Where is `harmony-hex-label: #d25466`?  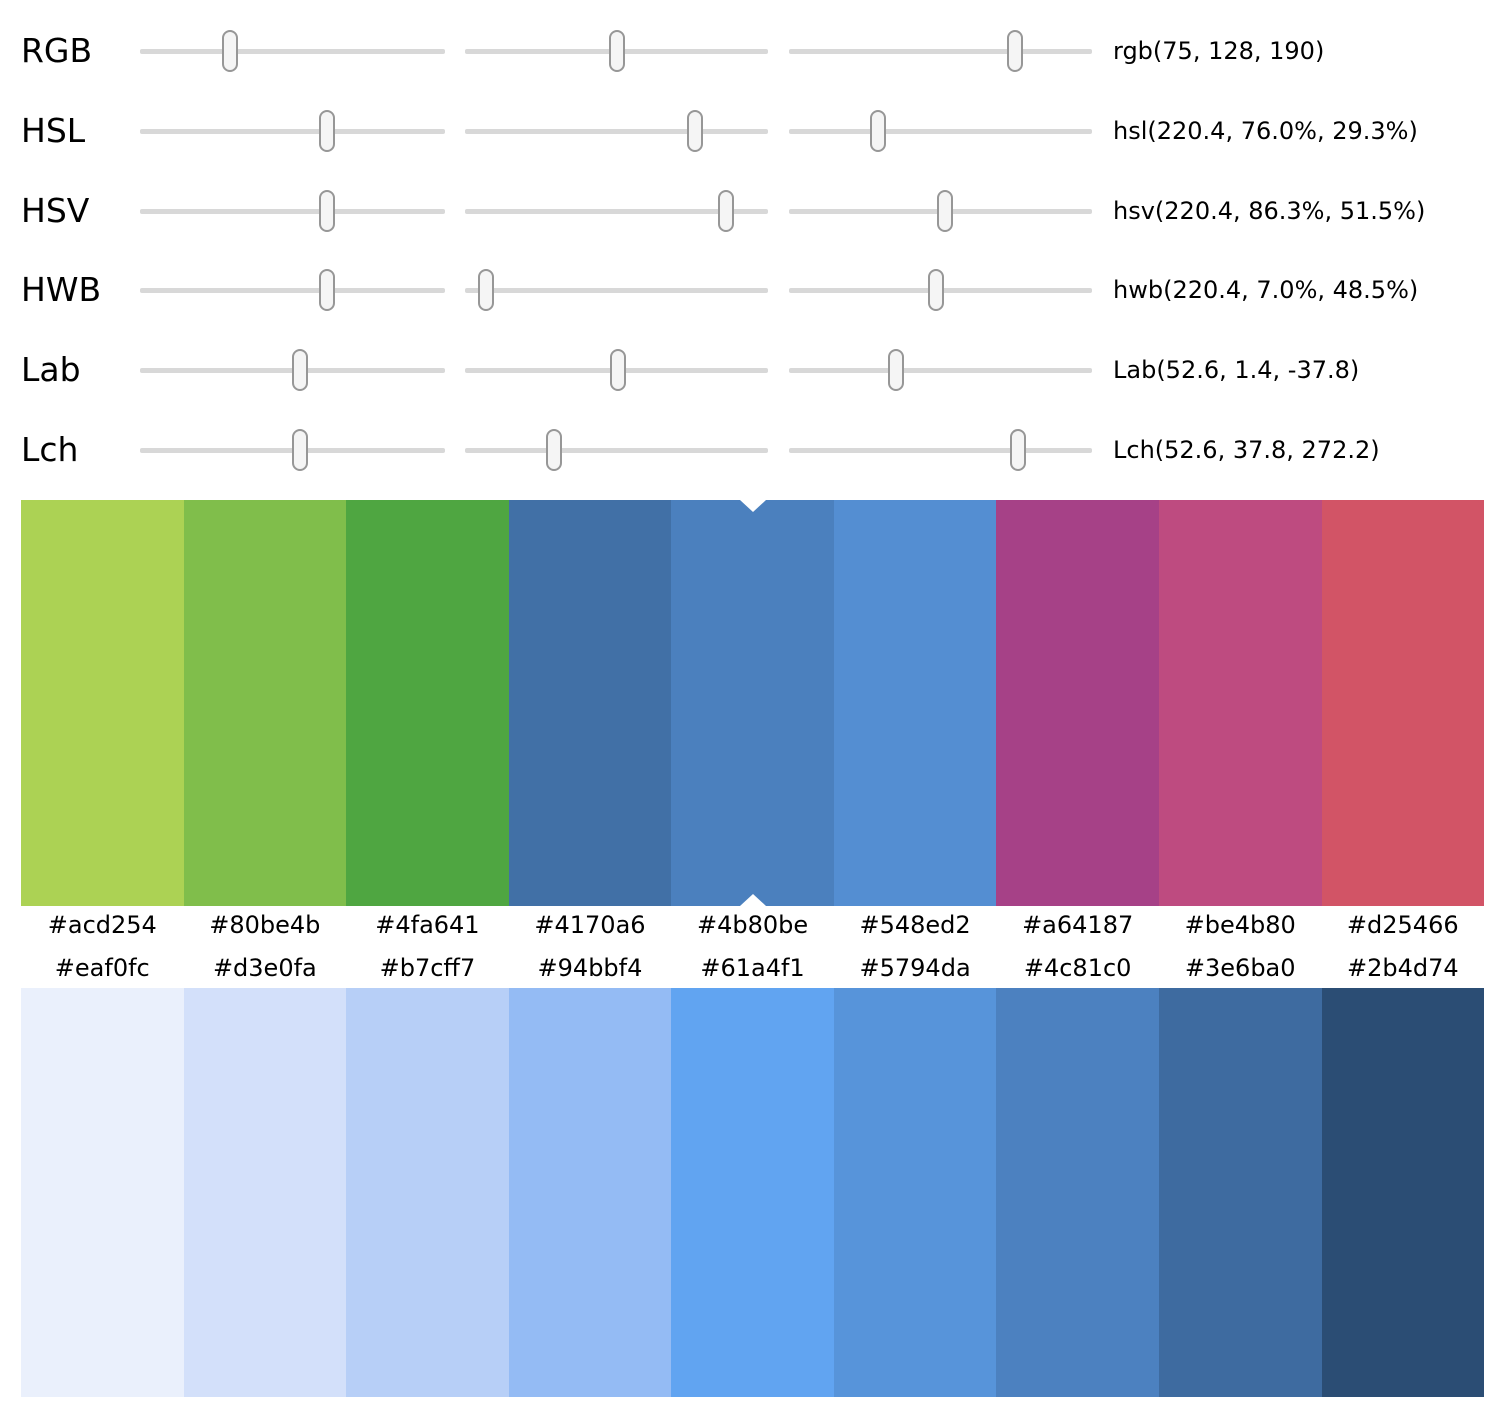 harmony-hex-label: #d25466 is located at coordinates (1402, 925).